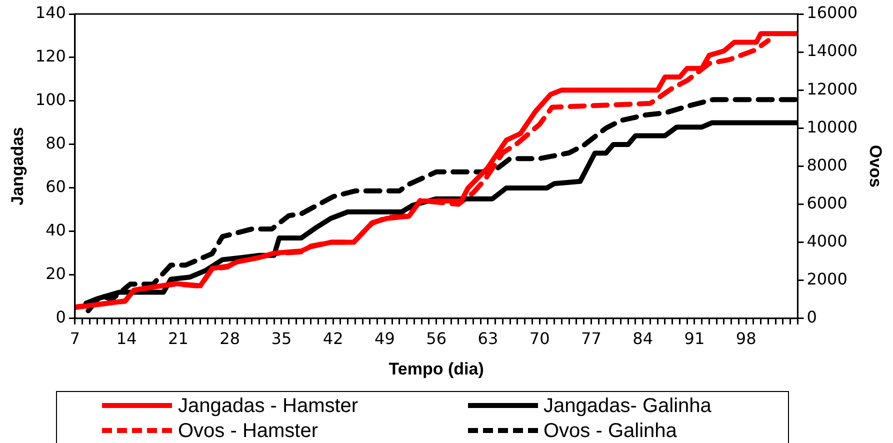  Describe the element at coordinates (488, 338) in the screenshot. I see `x-tick-label: 63` at that location.